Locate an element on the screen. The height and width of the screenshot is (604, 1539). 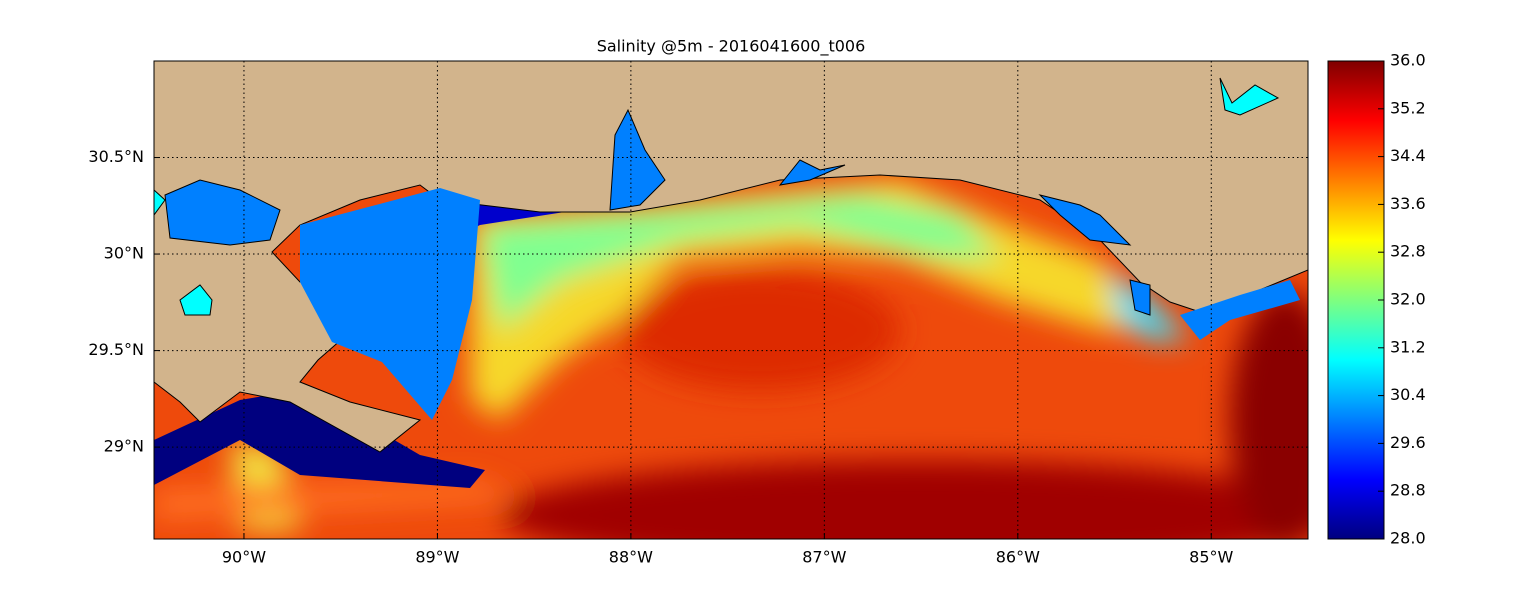
x-tick-label: 89°W is located at coordinates (437, 557).